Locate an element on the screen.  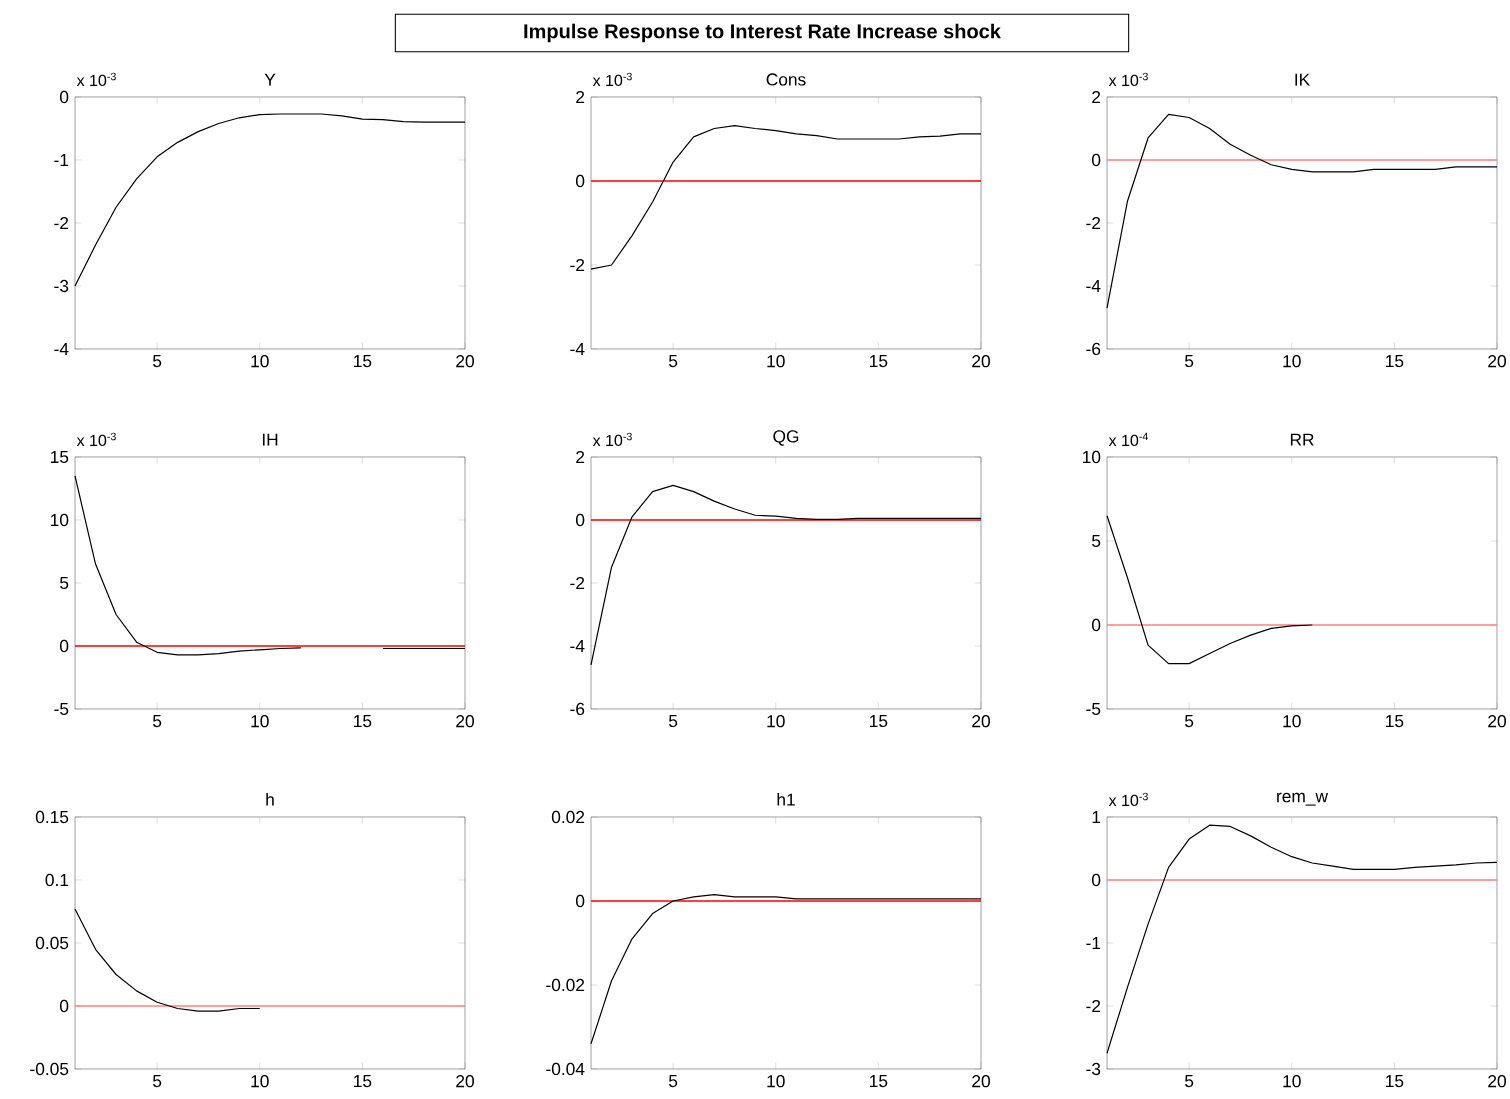
chart-title: h is located at coordinates (270, 799).